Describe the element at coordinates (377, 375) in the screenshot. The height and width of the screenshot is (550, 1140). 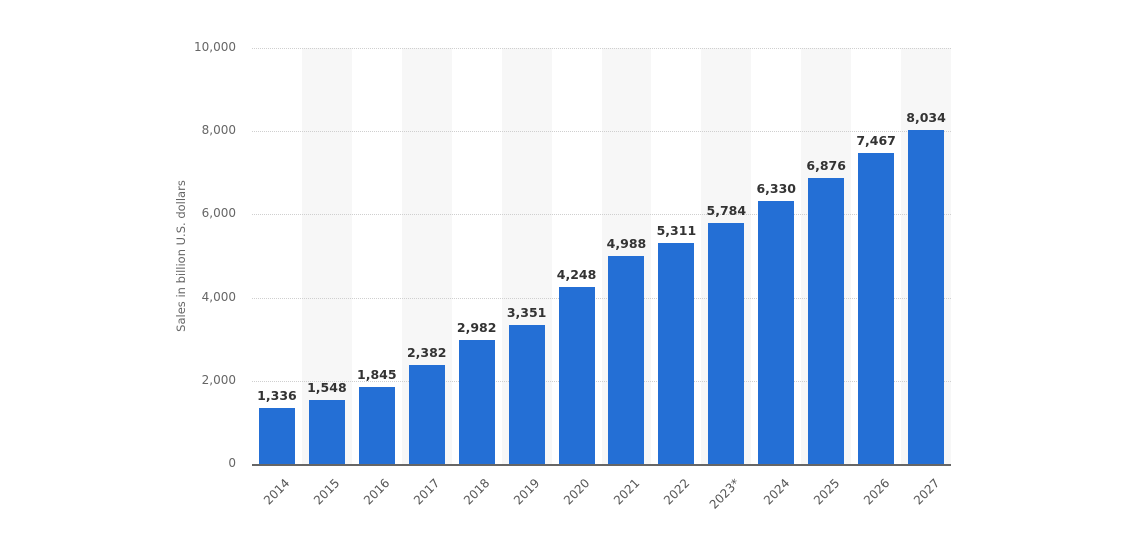
I see `value-label: 1,845` at that location.